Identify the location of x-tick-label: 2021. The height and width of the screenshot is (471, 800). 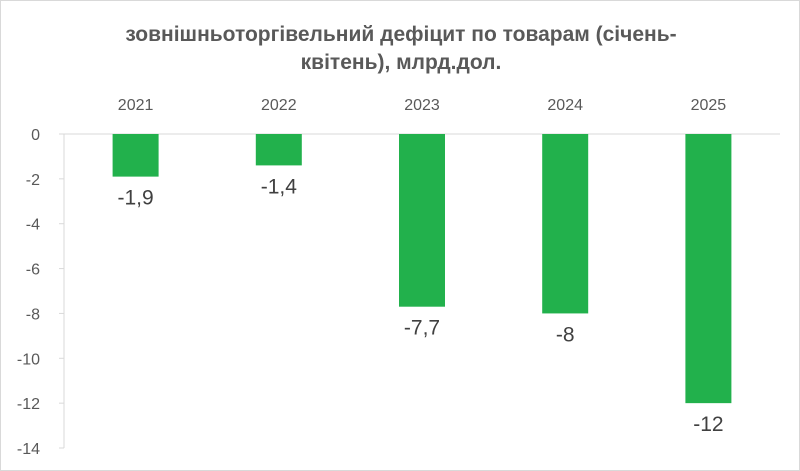
(136, 105).